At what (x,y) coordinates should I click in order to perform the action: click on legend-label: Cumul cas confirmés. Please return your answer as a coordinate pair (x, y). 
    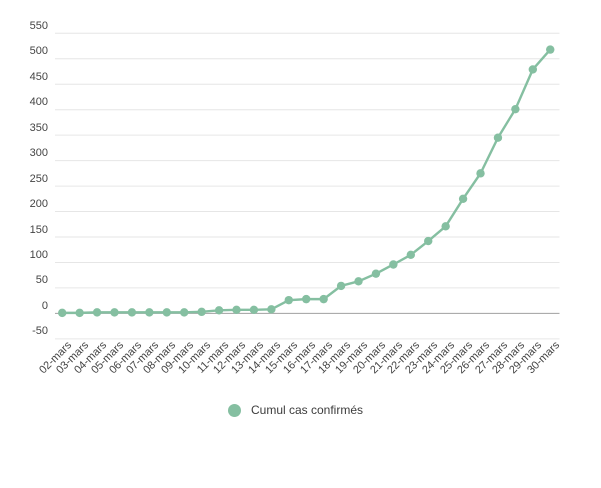
    Looking at the image, I should click on (307, 410).